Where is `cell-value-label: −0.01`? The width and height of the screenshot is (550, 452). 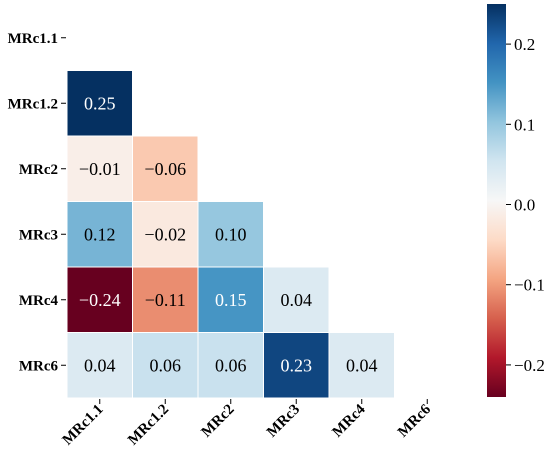
cell-value-label: −0.01 is located at coordinates (100, 169).